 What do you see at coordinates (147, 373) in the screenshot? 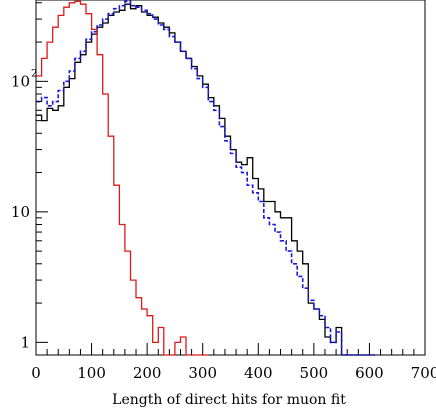
I see `x-tick-label: 200` at bounding box center [147, 373].